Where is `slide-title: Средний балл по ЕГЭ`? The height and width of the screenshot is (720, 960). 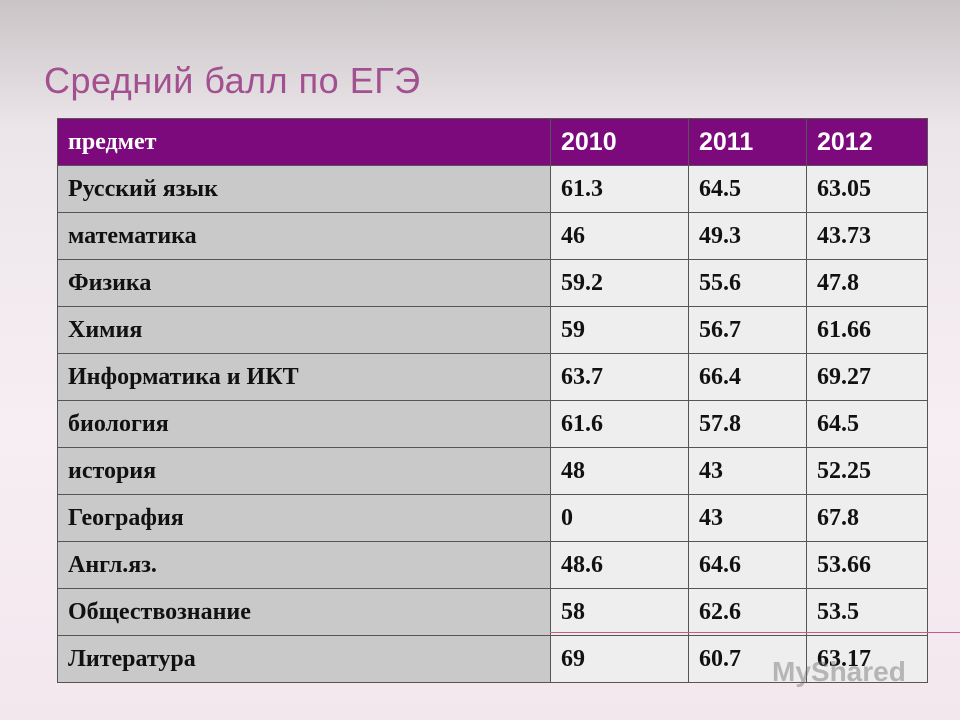
slide-title: Средний балл по ЕГЭ is located at coordinates (232, 80).